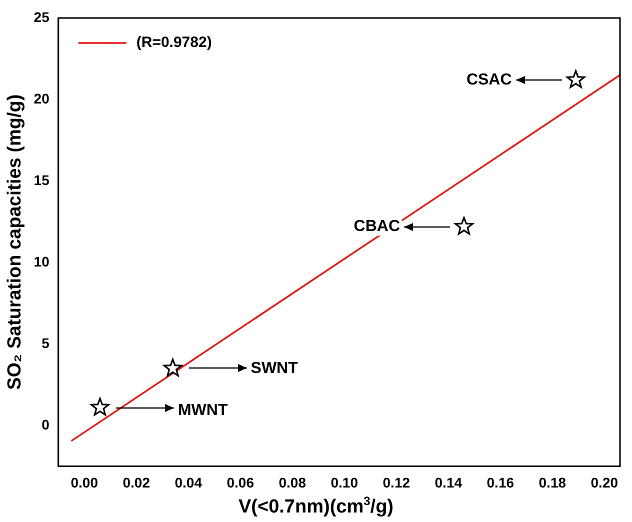  Describe the element at coordinates (136, 482) in the screenshot. I see `x-tick-label: 0.02` at that location.